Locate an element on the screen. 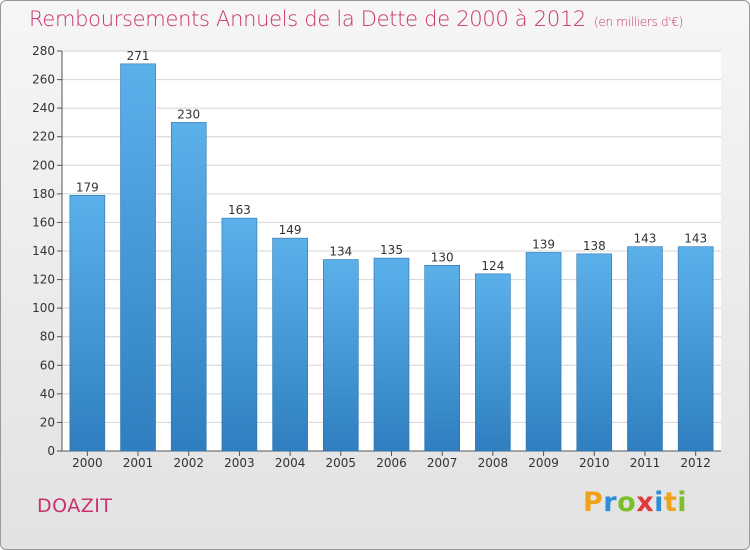 The height and width of the screenshot is (550, 750). commune-name: DOAZIT is located at coordinates (75, 506).